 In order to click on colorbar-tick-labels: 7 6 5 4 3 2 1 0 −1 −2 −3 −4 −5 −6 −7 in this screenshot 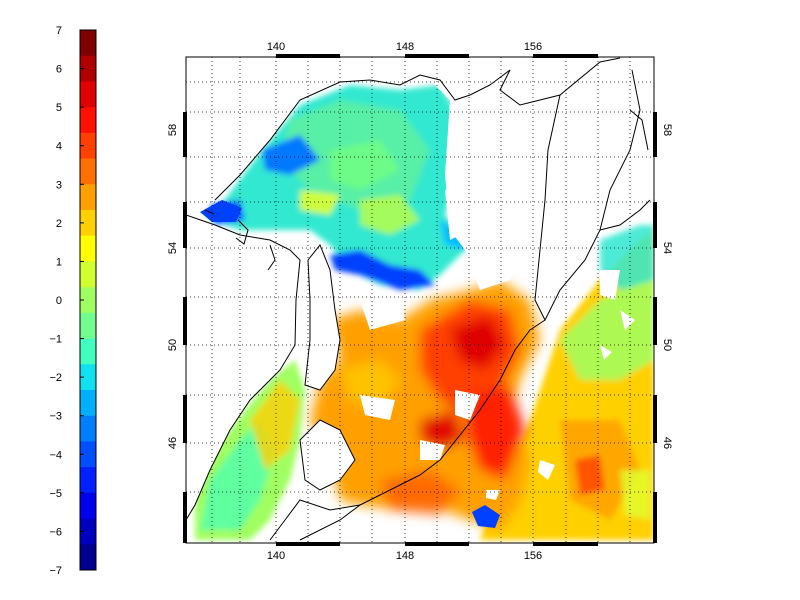, I will do `click(55, 301)`.